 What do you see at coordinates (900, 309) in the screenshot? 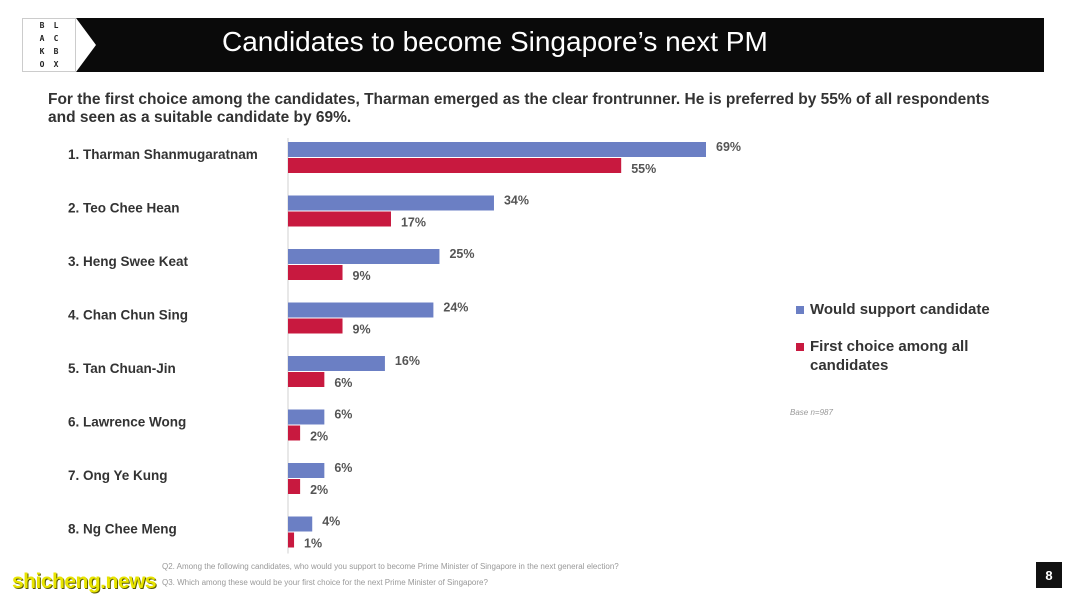
I see `legend-label-support: Would support candidate` at bounding box center [900, 309].